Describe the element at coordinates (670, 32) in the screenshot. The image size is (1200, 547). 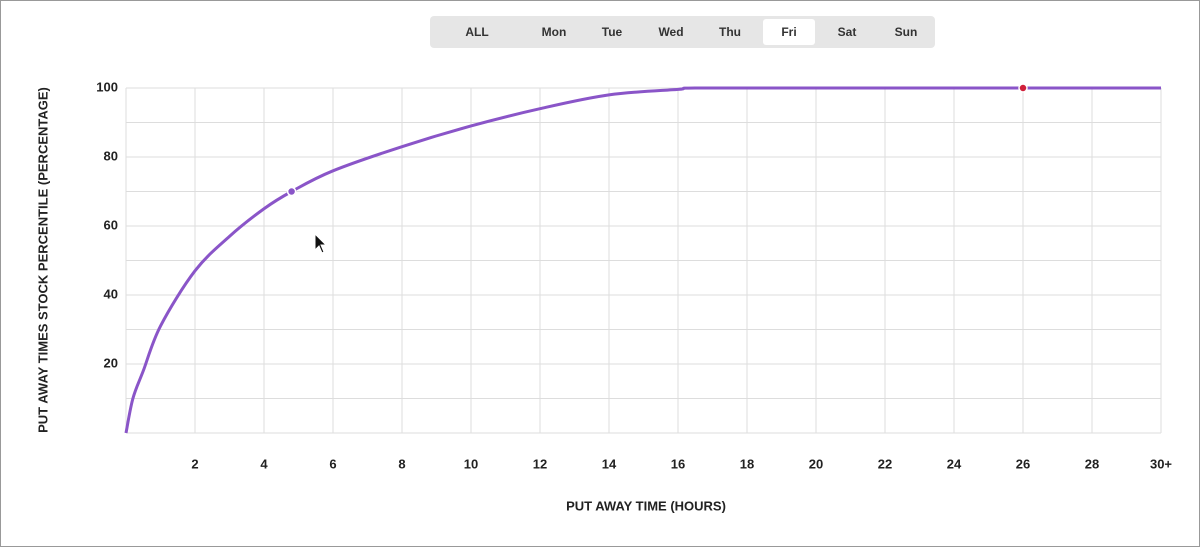
I see `tab: Wed` at that location.